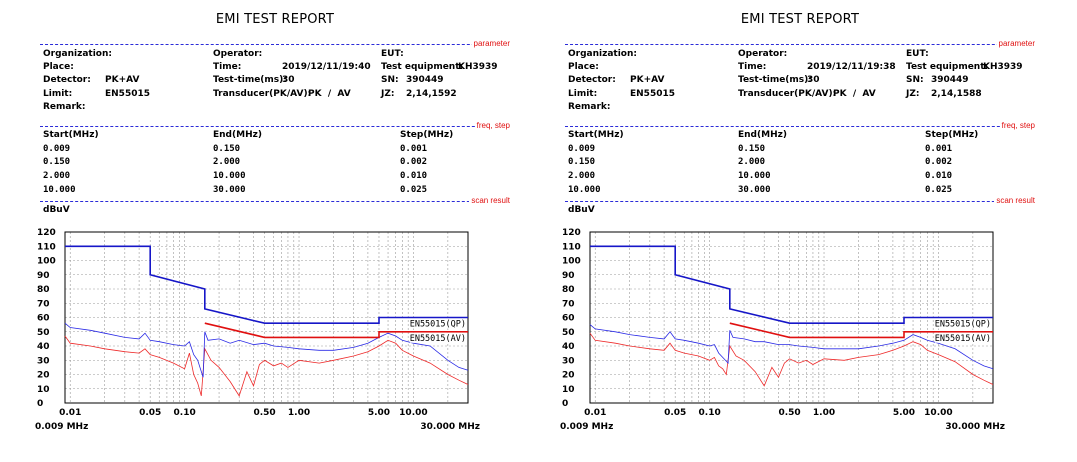  I want to click on jz-label: JZ:, so click(913, 94).